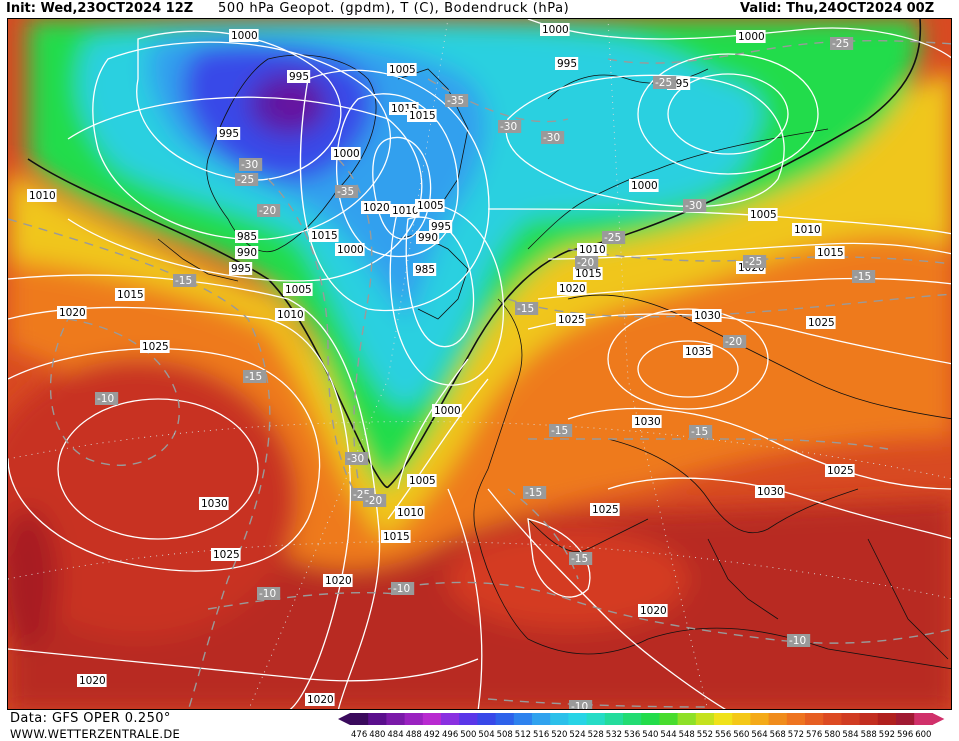 This screenshot has height=741, width=959. I want to click on scale-tick-label: 500, so click(468, 734).